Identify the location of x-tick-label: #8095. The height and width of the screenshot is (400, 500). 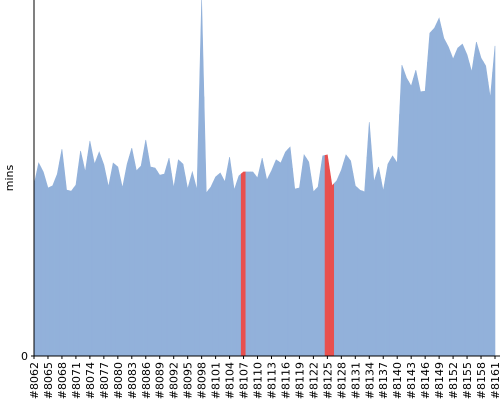
(188, 380).